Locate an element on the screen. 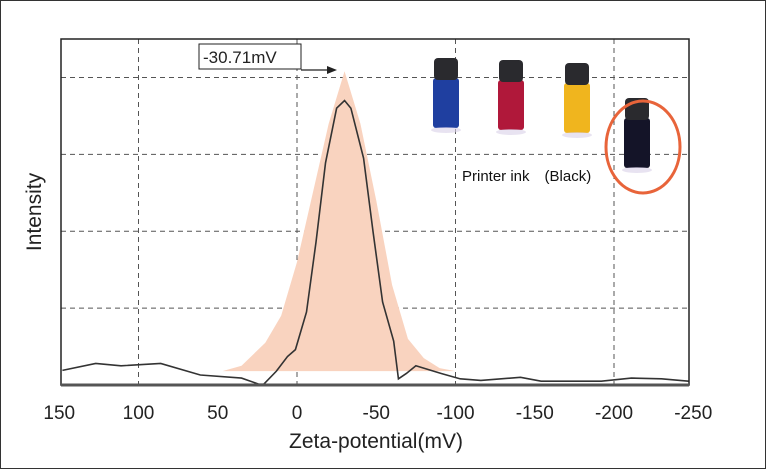 This screenshot has width=766, height=469. annotation-text: -30.71mV is located at coordinates (240, 57).